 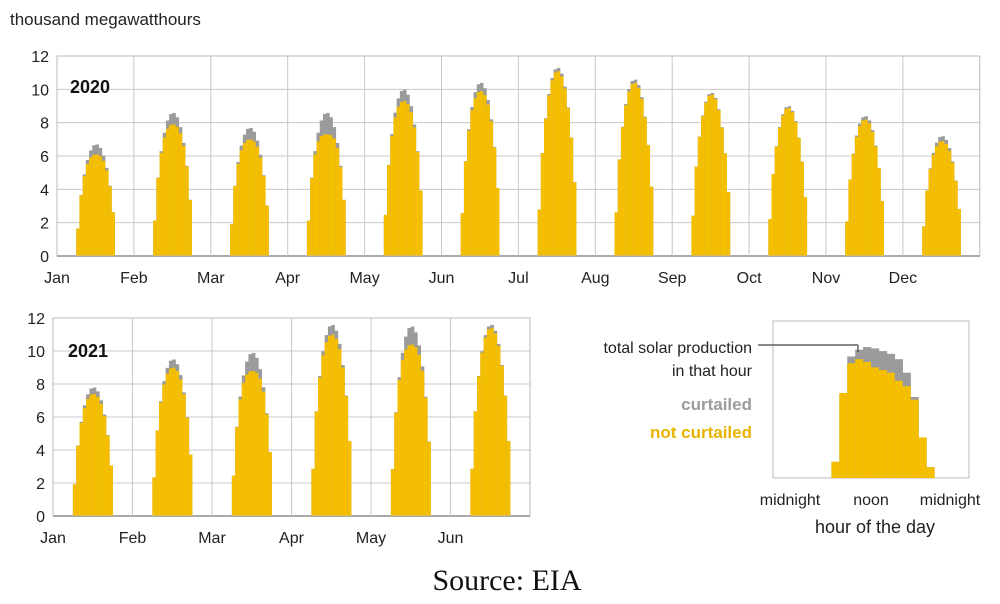 I want to click on month-profile-may, so click(x=410, y=421).